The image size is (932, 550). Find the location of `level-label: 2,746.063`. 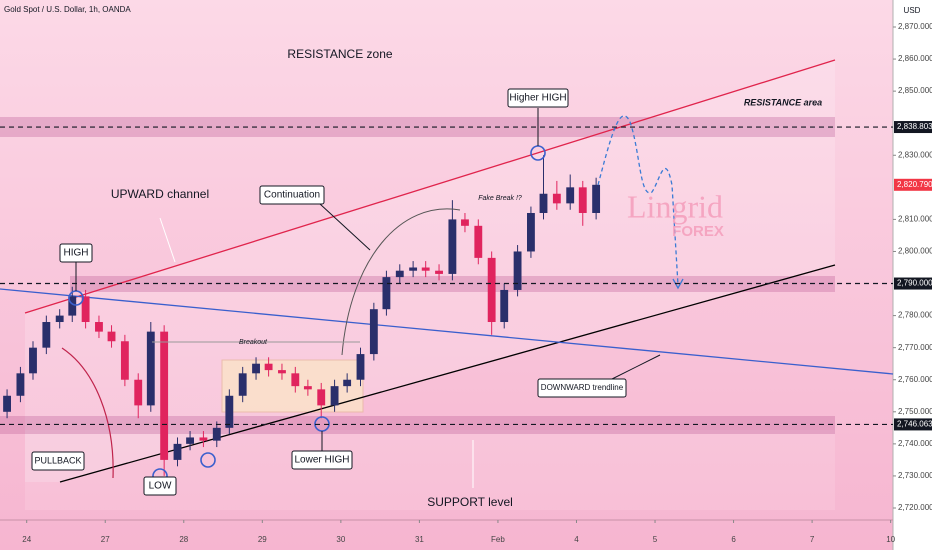

level-label: 2,746.063 is located at coordinates (914, 424).